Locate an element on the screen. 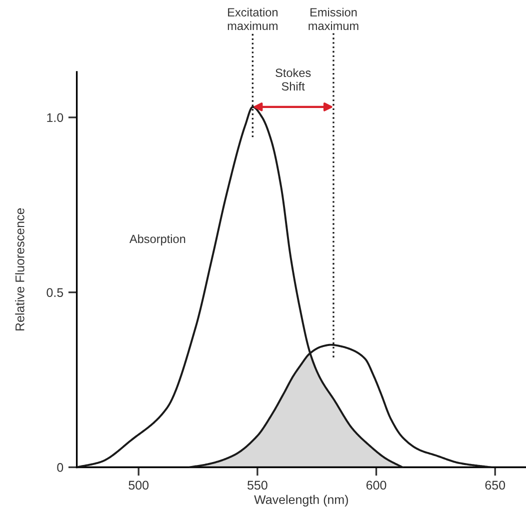  x-tick-label: 650 is located at coordinates (495, 485).